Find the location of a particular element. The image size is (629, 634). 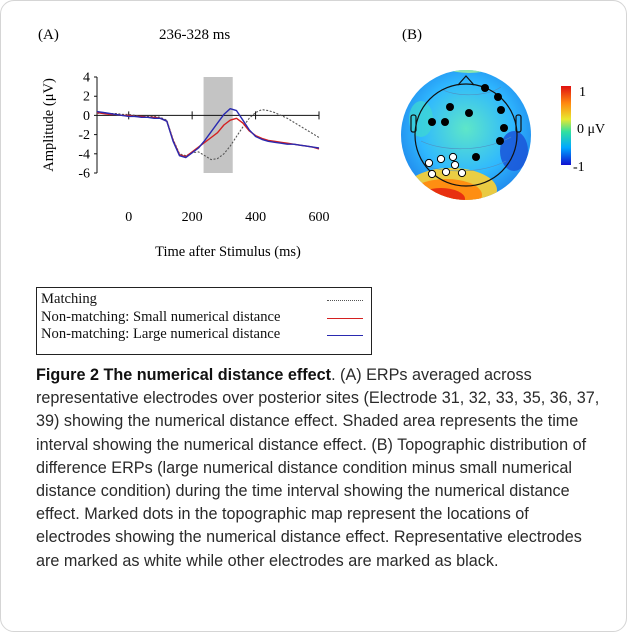

x-tick-label: 200 is located at coordinates (192, 217).